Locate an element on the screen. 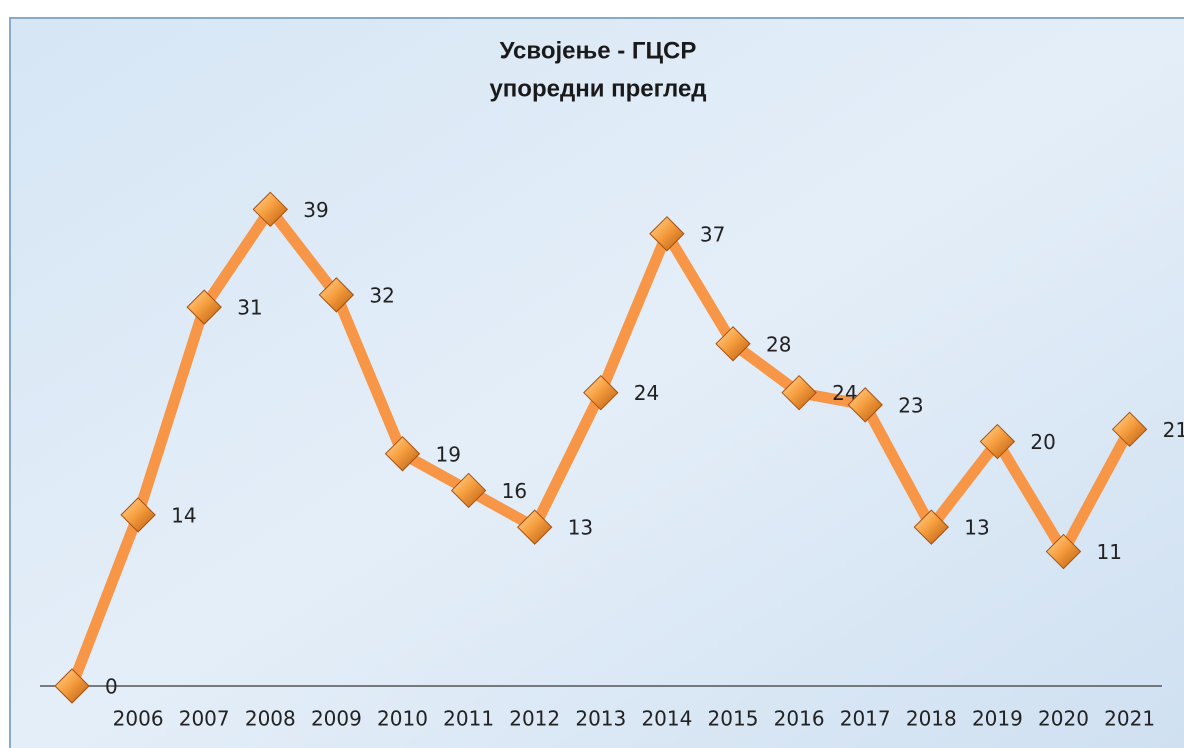 This screenshot has height=748, width=1184. x-tick-label: 2013 is located at coordinates (600, 719).